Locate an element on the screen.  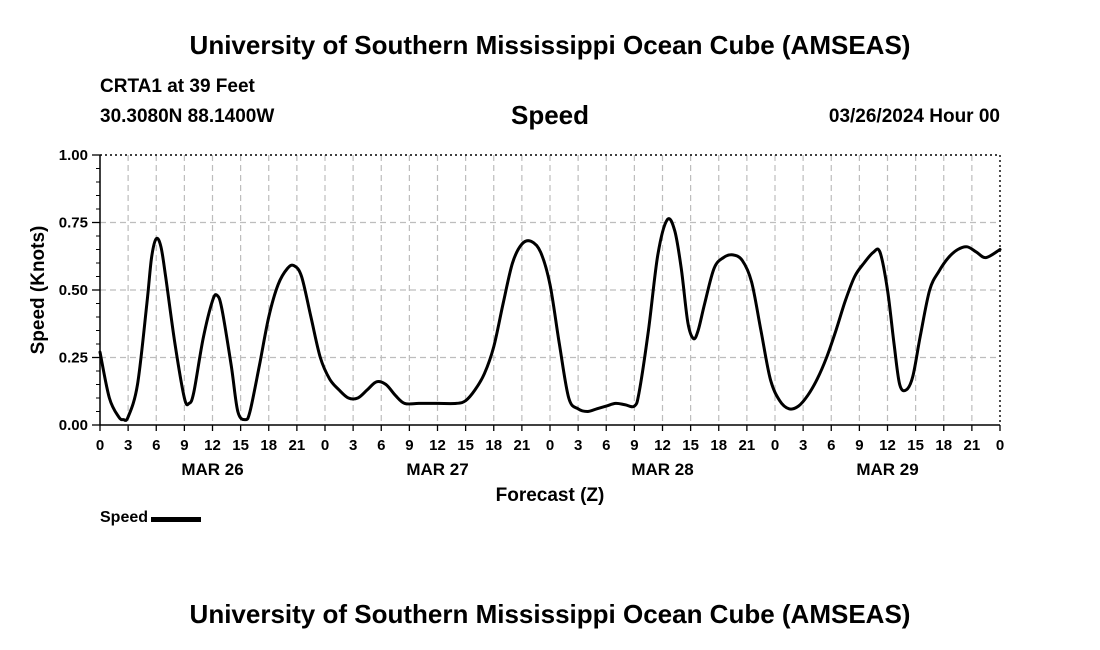
y-tick-label: 0.25 is located at coordinates (73, 358).